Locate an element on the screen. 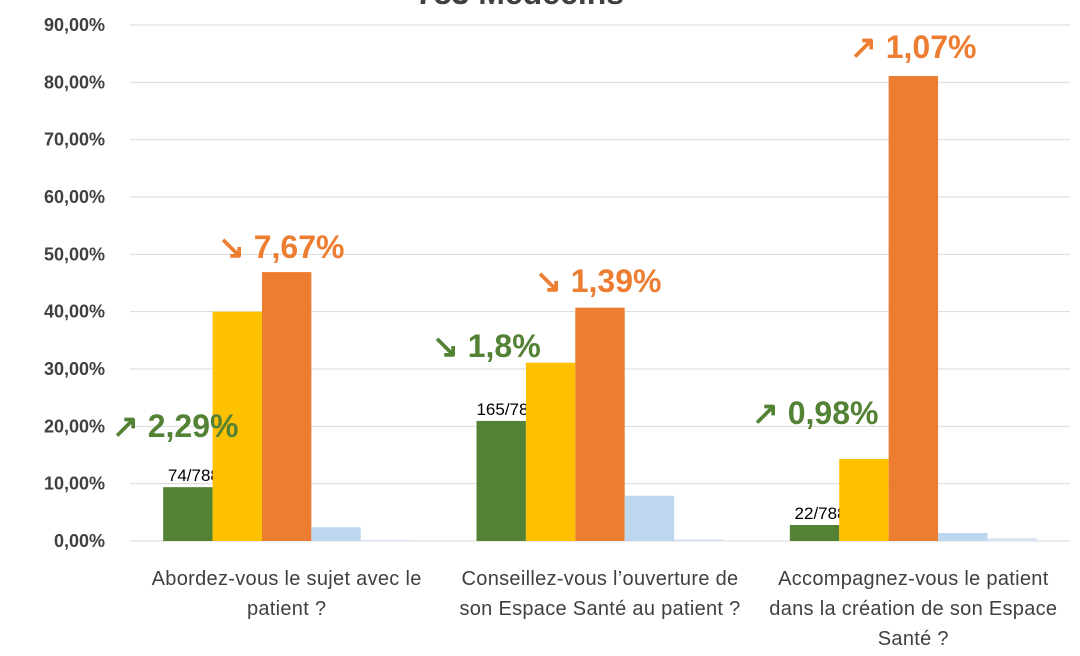 This screenshot has width=1080, height=656. y-tick-label: 90,00% is located at coordinates (74, 25).